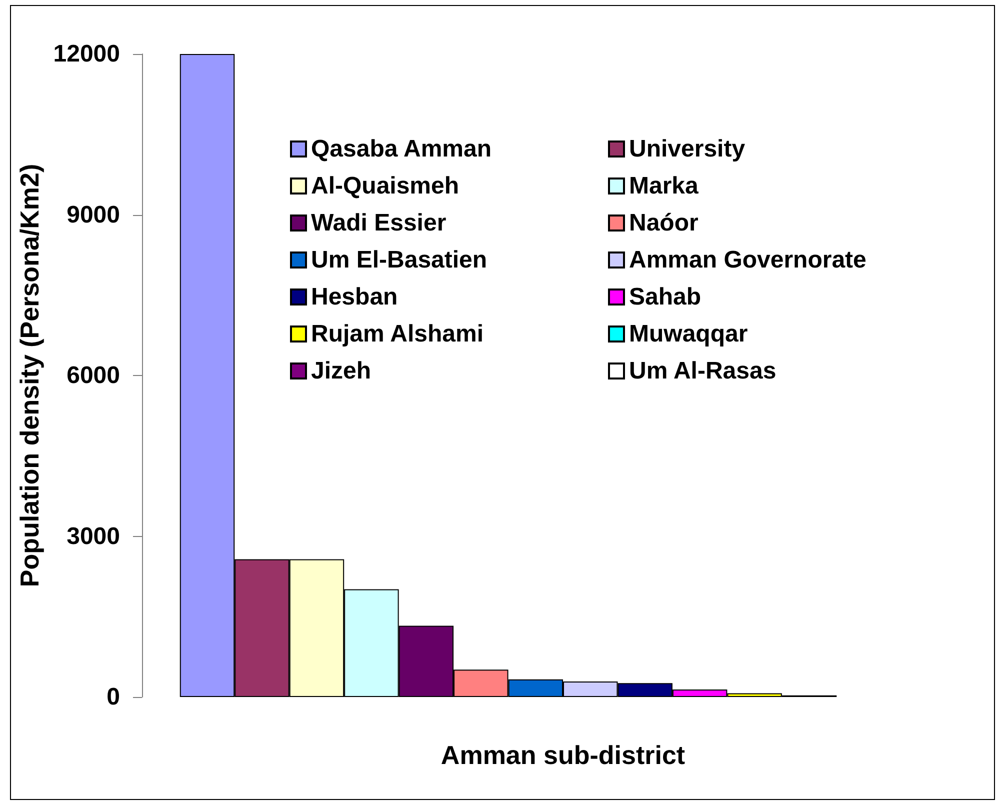  What do you see at coordinates (663, 223) in the screenshot?
I see `legend-label: Naóor` at bounding box center [663, 223].